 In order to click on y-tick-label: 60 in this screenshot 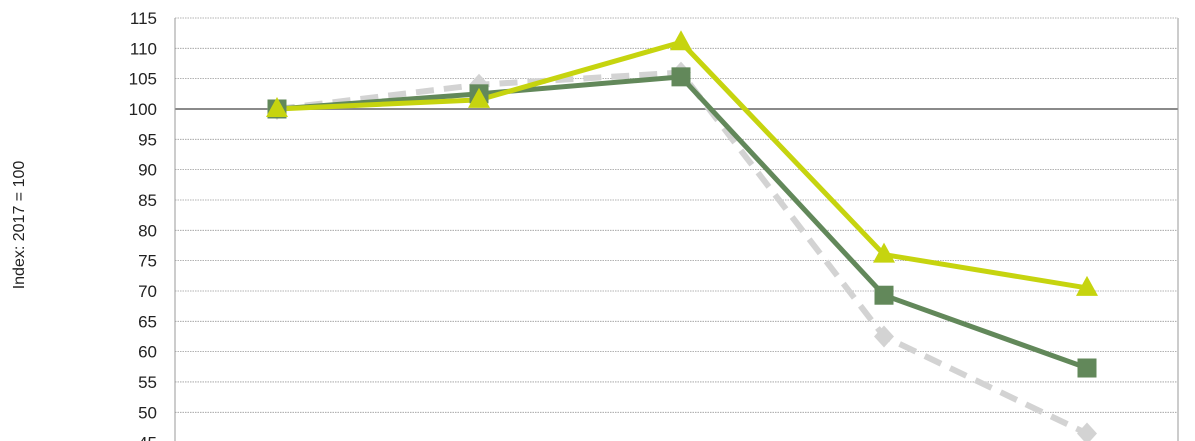, I will do `click(147, 352)`.